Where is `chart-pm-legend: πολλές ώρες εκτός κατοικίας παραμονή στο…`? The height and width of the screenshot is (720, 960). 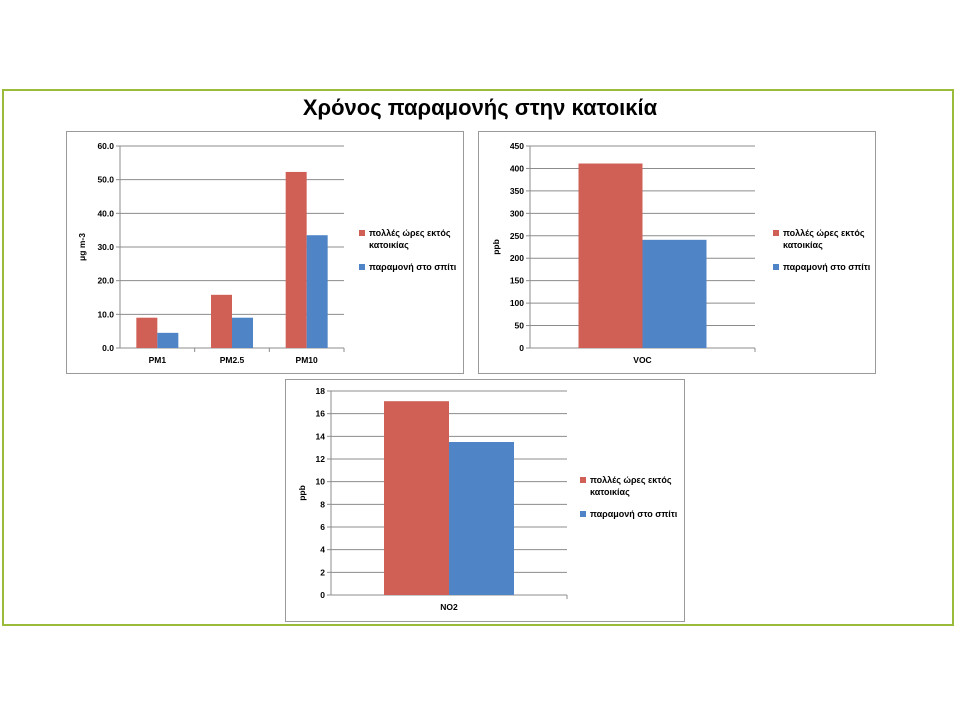
chart-pm-legend: πολλές ώρες εκτός κατοικίας παραμονή στο… is located at coordinates (411, 252).